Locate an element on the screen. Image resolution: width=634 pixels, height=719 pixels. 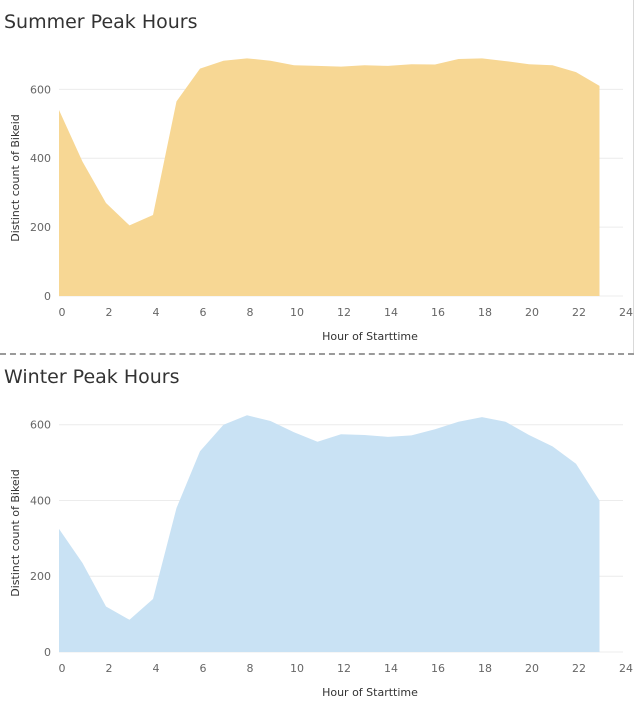
winter-y-axis-title: Distinct count of Bikeid is located at coordinates (15, 532).